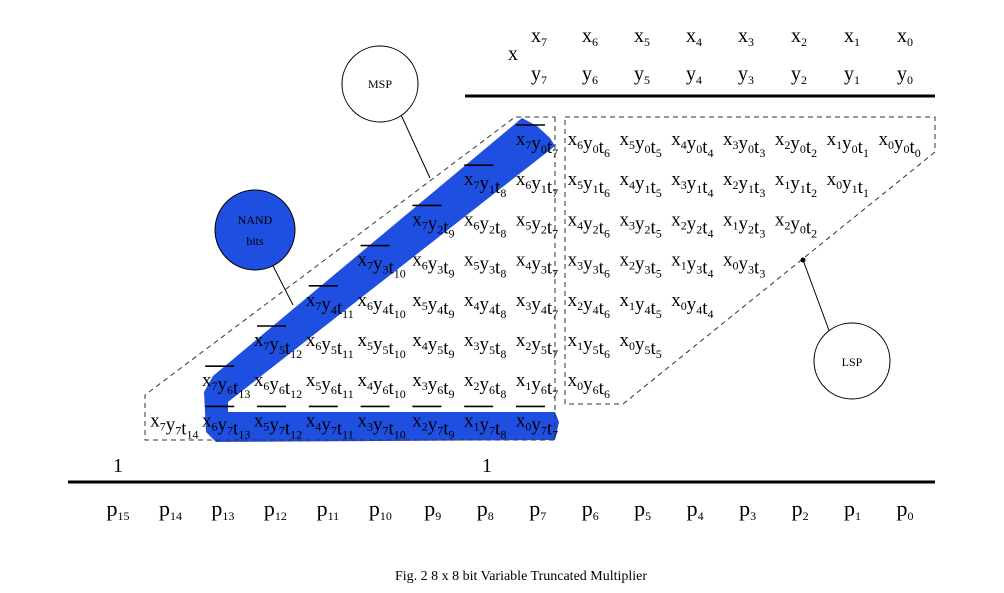  Describe the element at coordinates (433, 345) in the screenshot. I see `svg-text: x4y5t9` at that location.